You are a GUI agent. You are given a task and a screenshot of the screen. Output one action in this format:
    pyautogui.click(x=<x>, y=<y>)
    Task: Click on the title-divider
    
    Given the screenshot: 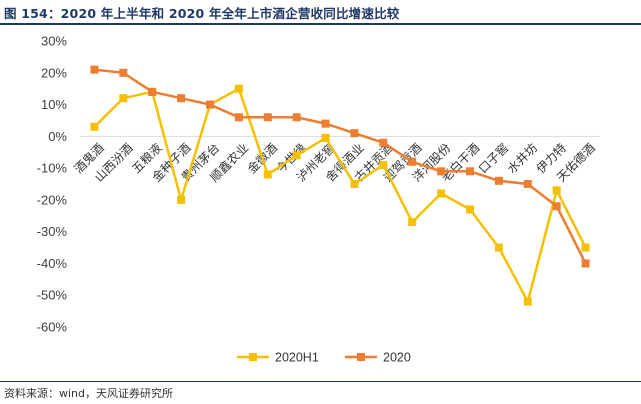 What is the action you would take?
    pyautogui.click(x=320, y=24)
    